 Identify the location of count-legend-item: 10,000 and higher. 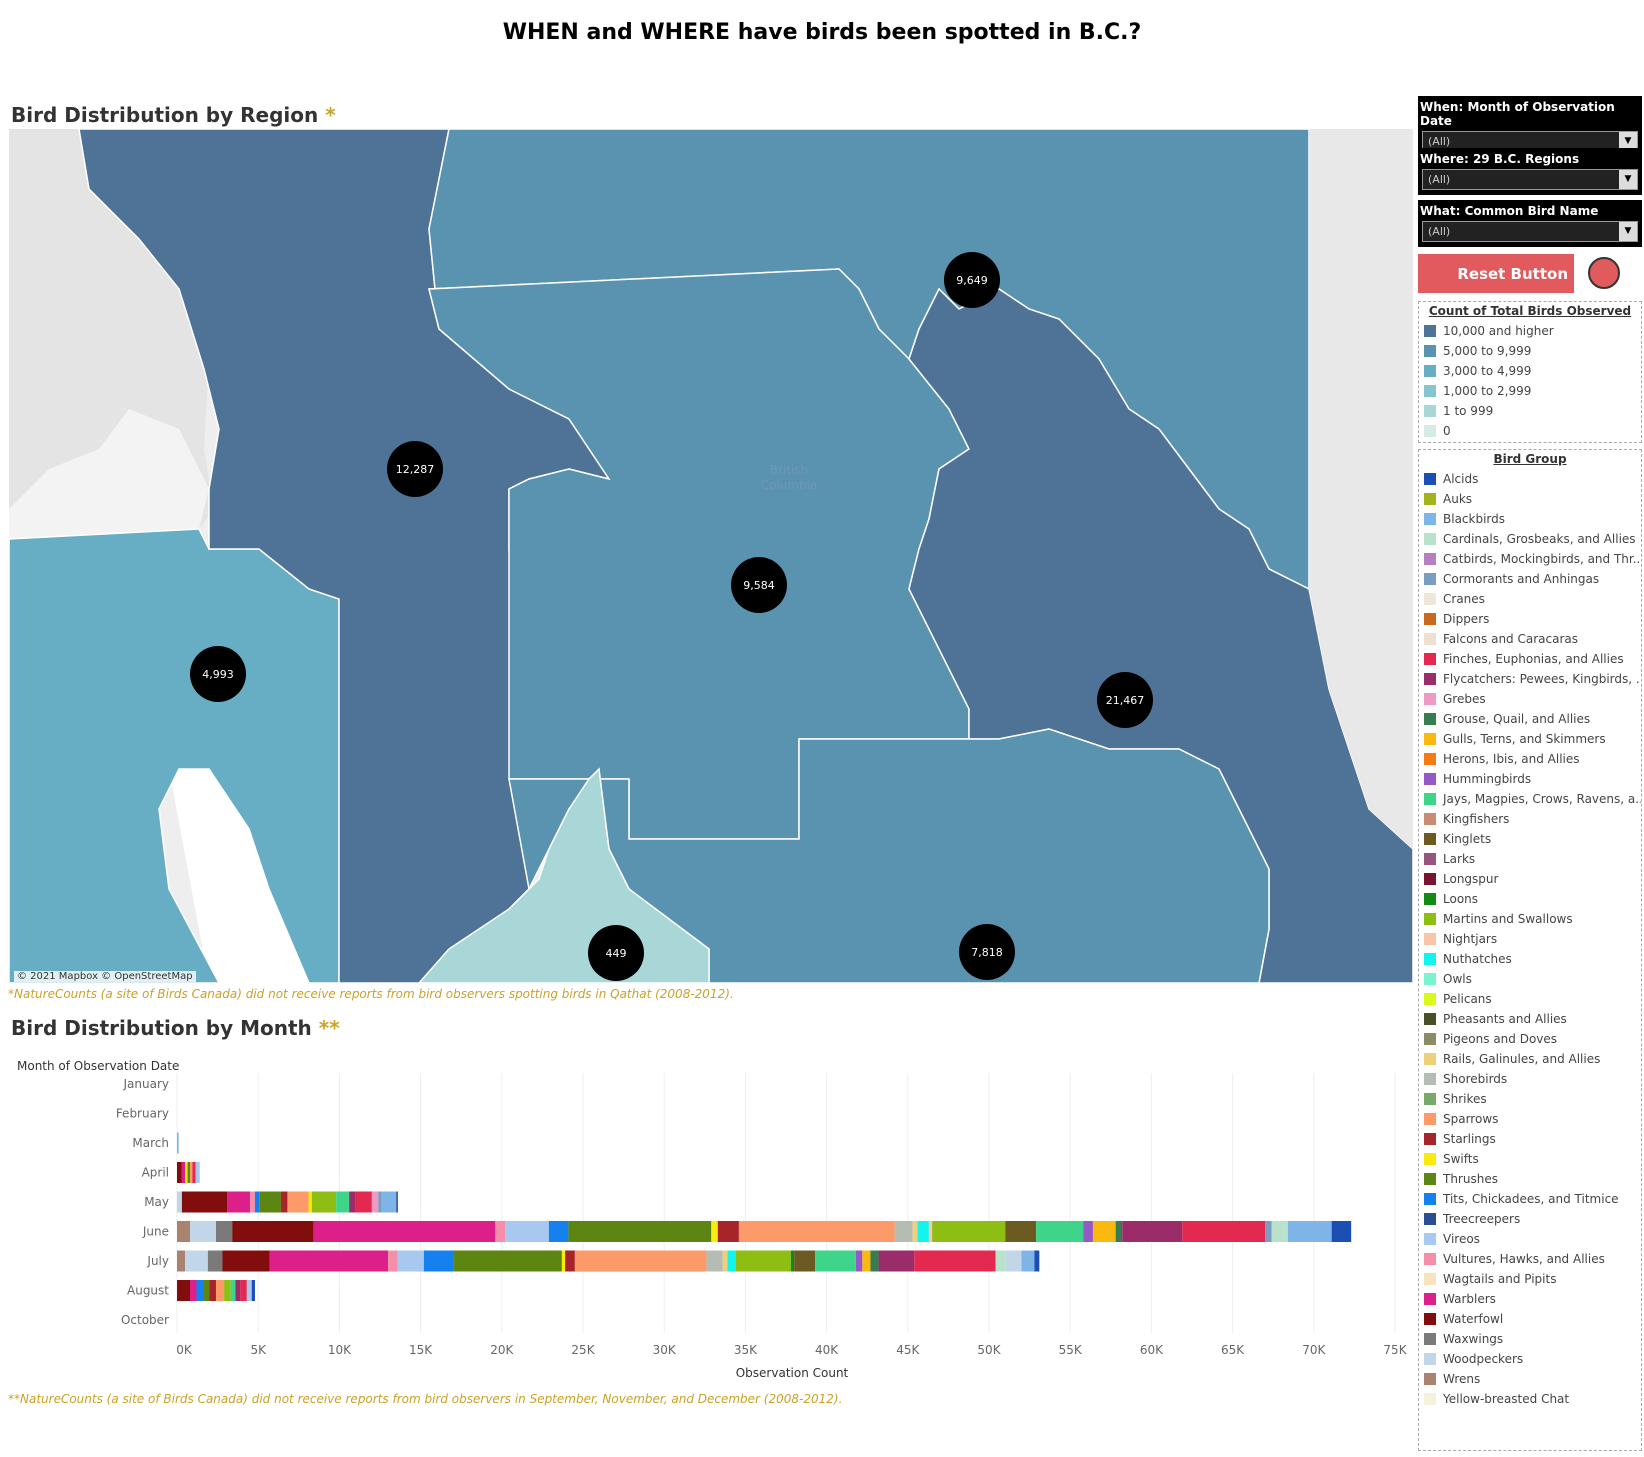
(1530, 331).